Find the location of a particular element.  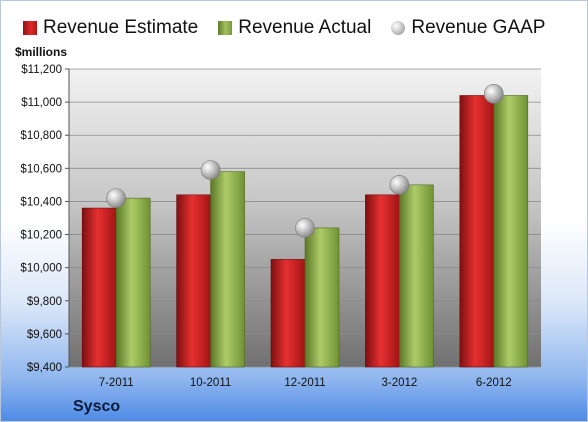

y-tick-label: $11,200 is located at coordinates (41, 70).